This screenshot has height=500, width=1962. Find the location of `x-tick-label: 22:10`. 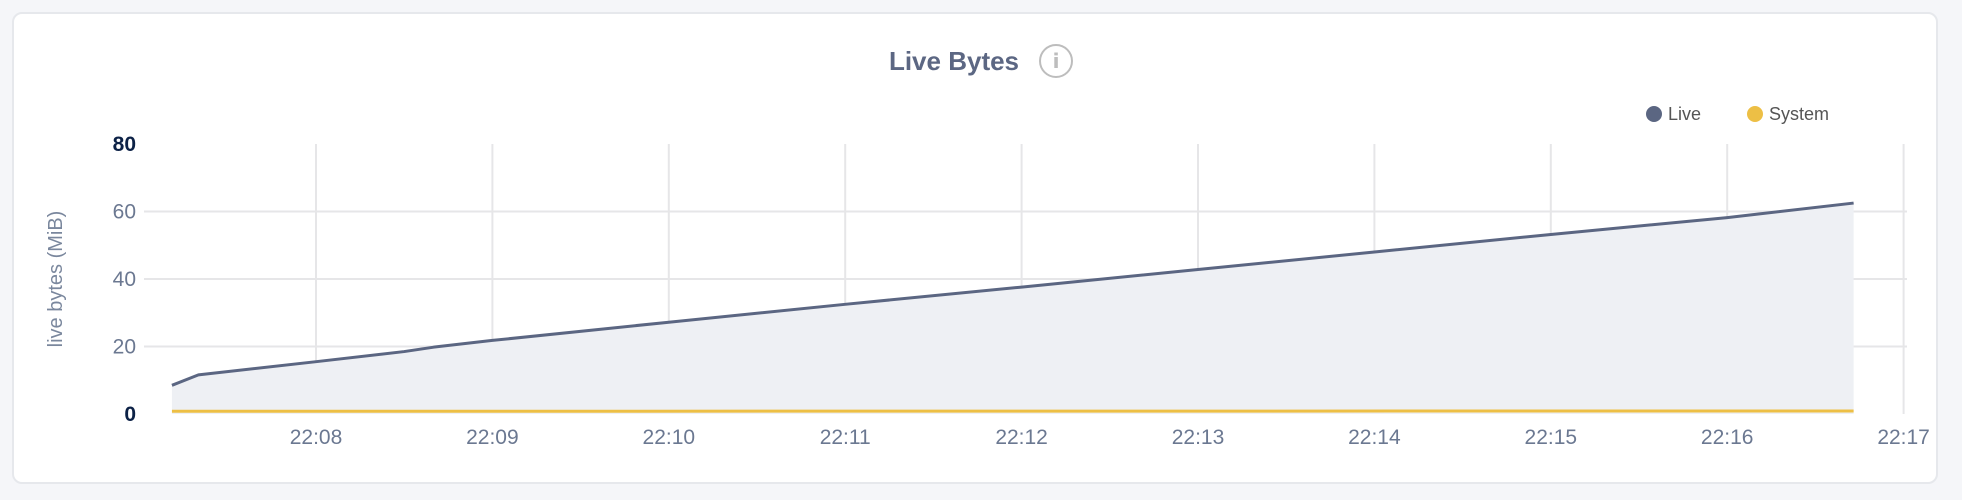

x-tick-label: 22:10 is located at coordinates (669, 437).